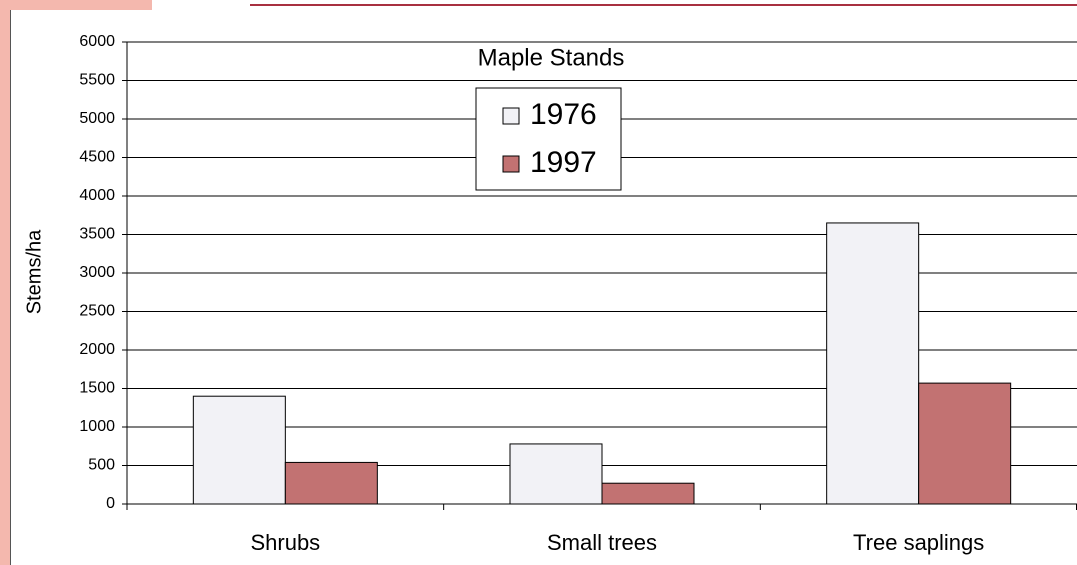 This screenshot has width=1077, height=565. I want to click on x-tick-label: Shrubs, so click(285, 542).